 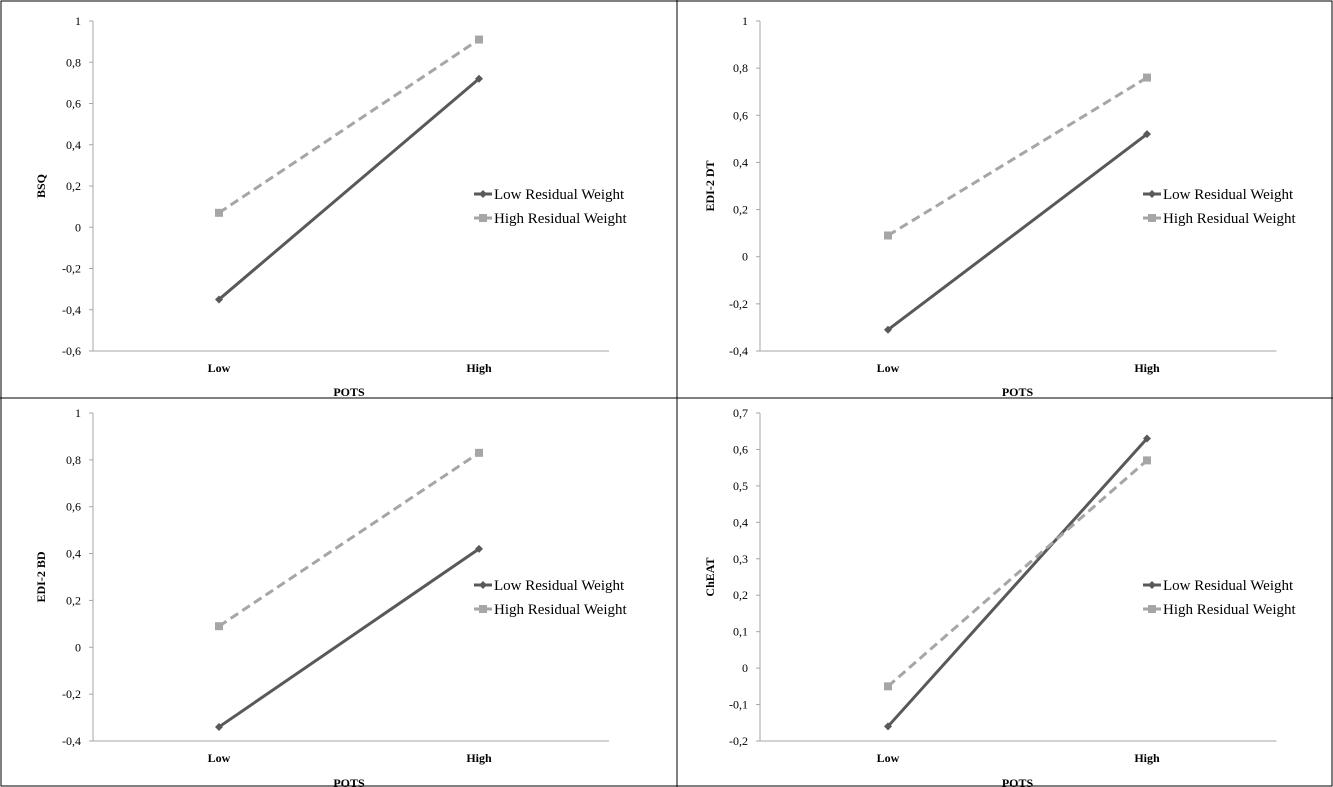 I want to click on y-axis-title: BSQ, so click(x=41, y=186).